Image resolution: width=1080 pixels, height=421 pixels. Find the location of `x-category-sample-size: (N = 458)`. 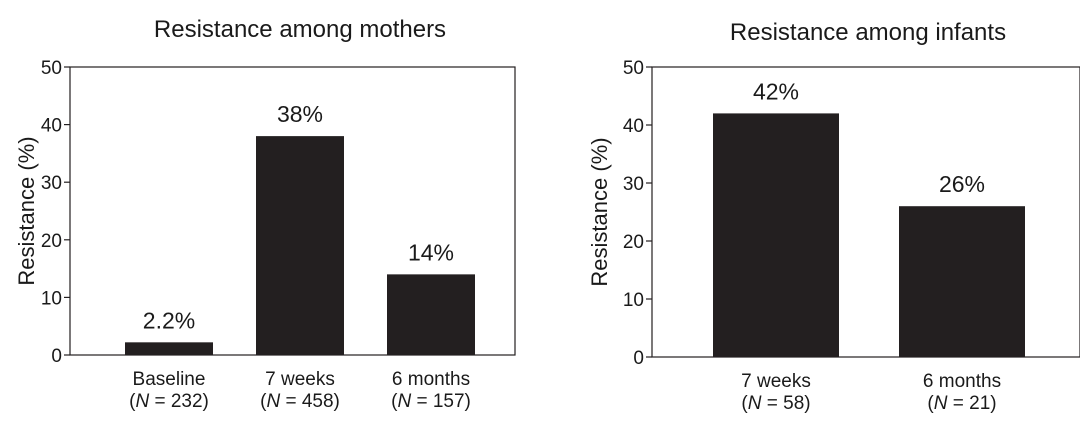

x-category-sample-size: (N = 458) is located at coordinates (300, 401).